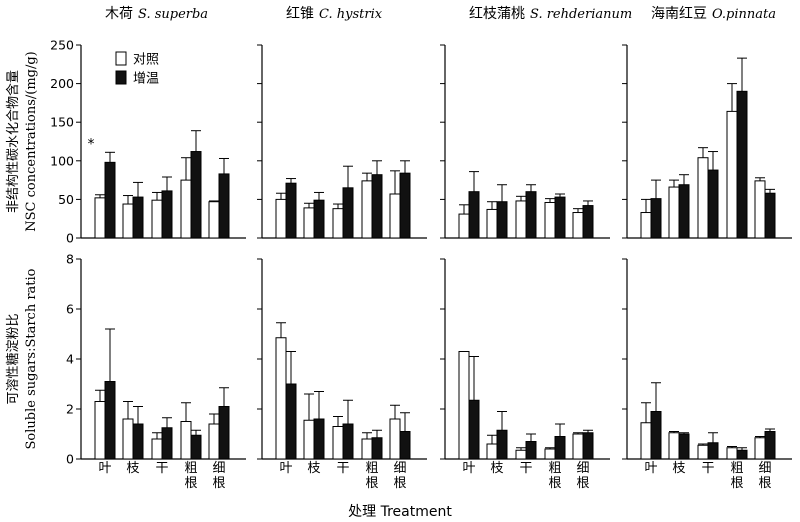 This screenshot has height=522, width=800. What do you see at coordinates (66, 199) in the screenshot?
I see `y-tick-label: 50` at bounding box center [66, 199].